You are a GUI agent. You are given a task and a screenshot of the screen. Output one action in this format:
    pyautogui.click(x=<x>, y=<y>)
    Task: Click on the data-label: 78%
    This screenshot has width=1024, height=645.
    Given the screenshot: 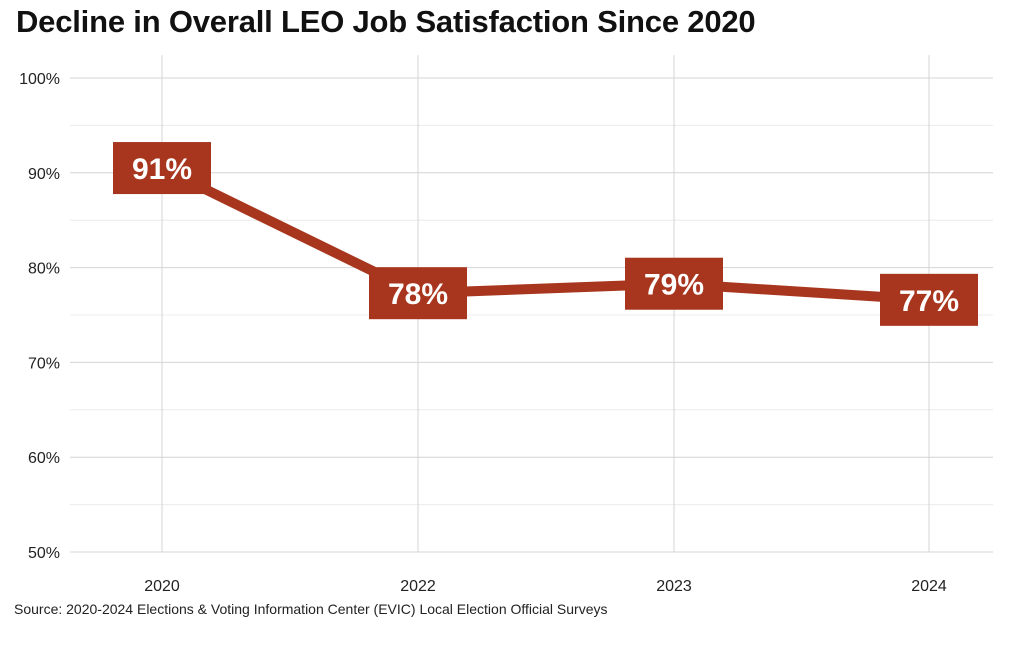 What is the action you would take?
    pyautogui.click(x=418, y=294)
    